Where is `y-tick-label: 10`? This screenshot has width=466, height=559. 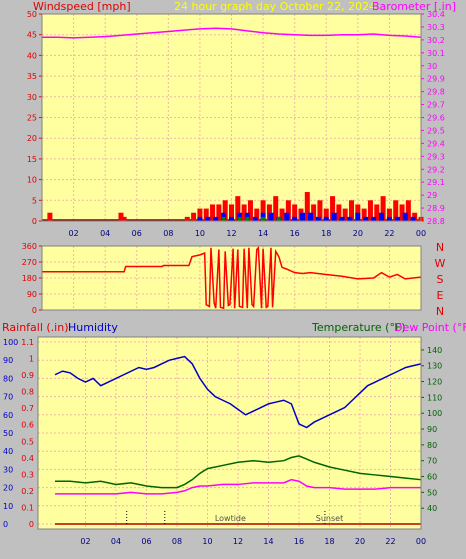 y-tick-label: 10 is located at coordinates (32, 180).